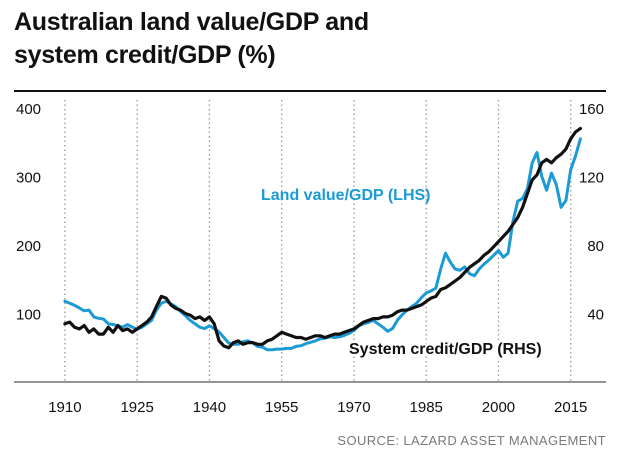 This screenshot has width=620, height=463. Describe the element at coordinates (191, 22) in the screenshot. I see `title-line-1: Australian land value/GDP and` at that location.